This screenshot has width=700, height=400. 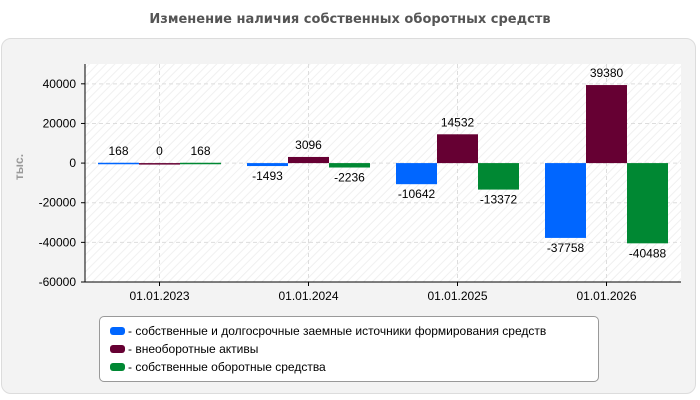 What do you see at coordinates (159, 296) in the screenshot?
I see `x-tick-label: 01.01.2023` at bounding box center [159, 296].